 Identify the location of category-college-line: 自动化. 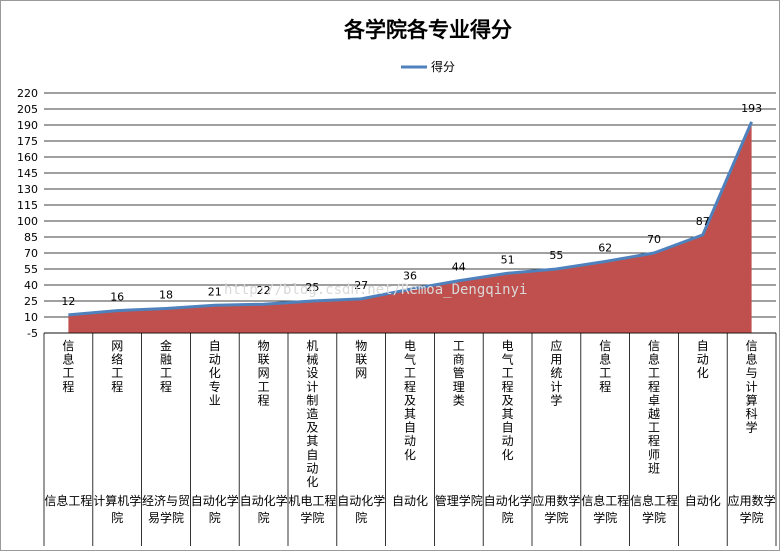
(410, 501).